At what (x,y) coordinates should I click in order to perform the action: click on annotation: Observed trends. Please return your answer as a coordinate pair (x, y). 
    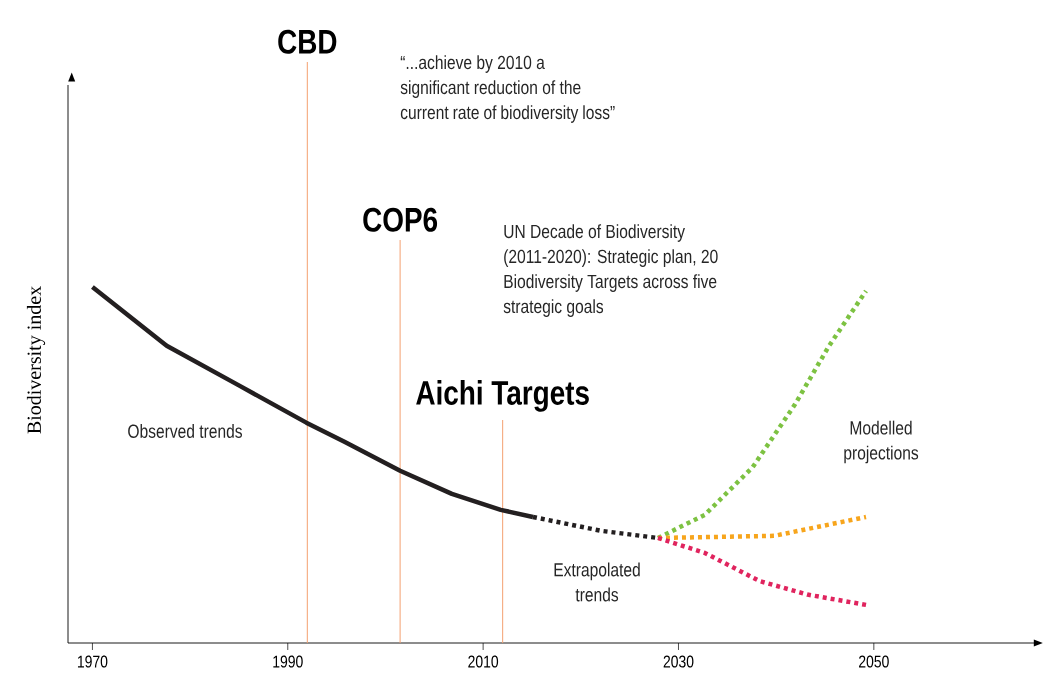
    Looking at the image, I should click on (185, 431).